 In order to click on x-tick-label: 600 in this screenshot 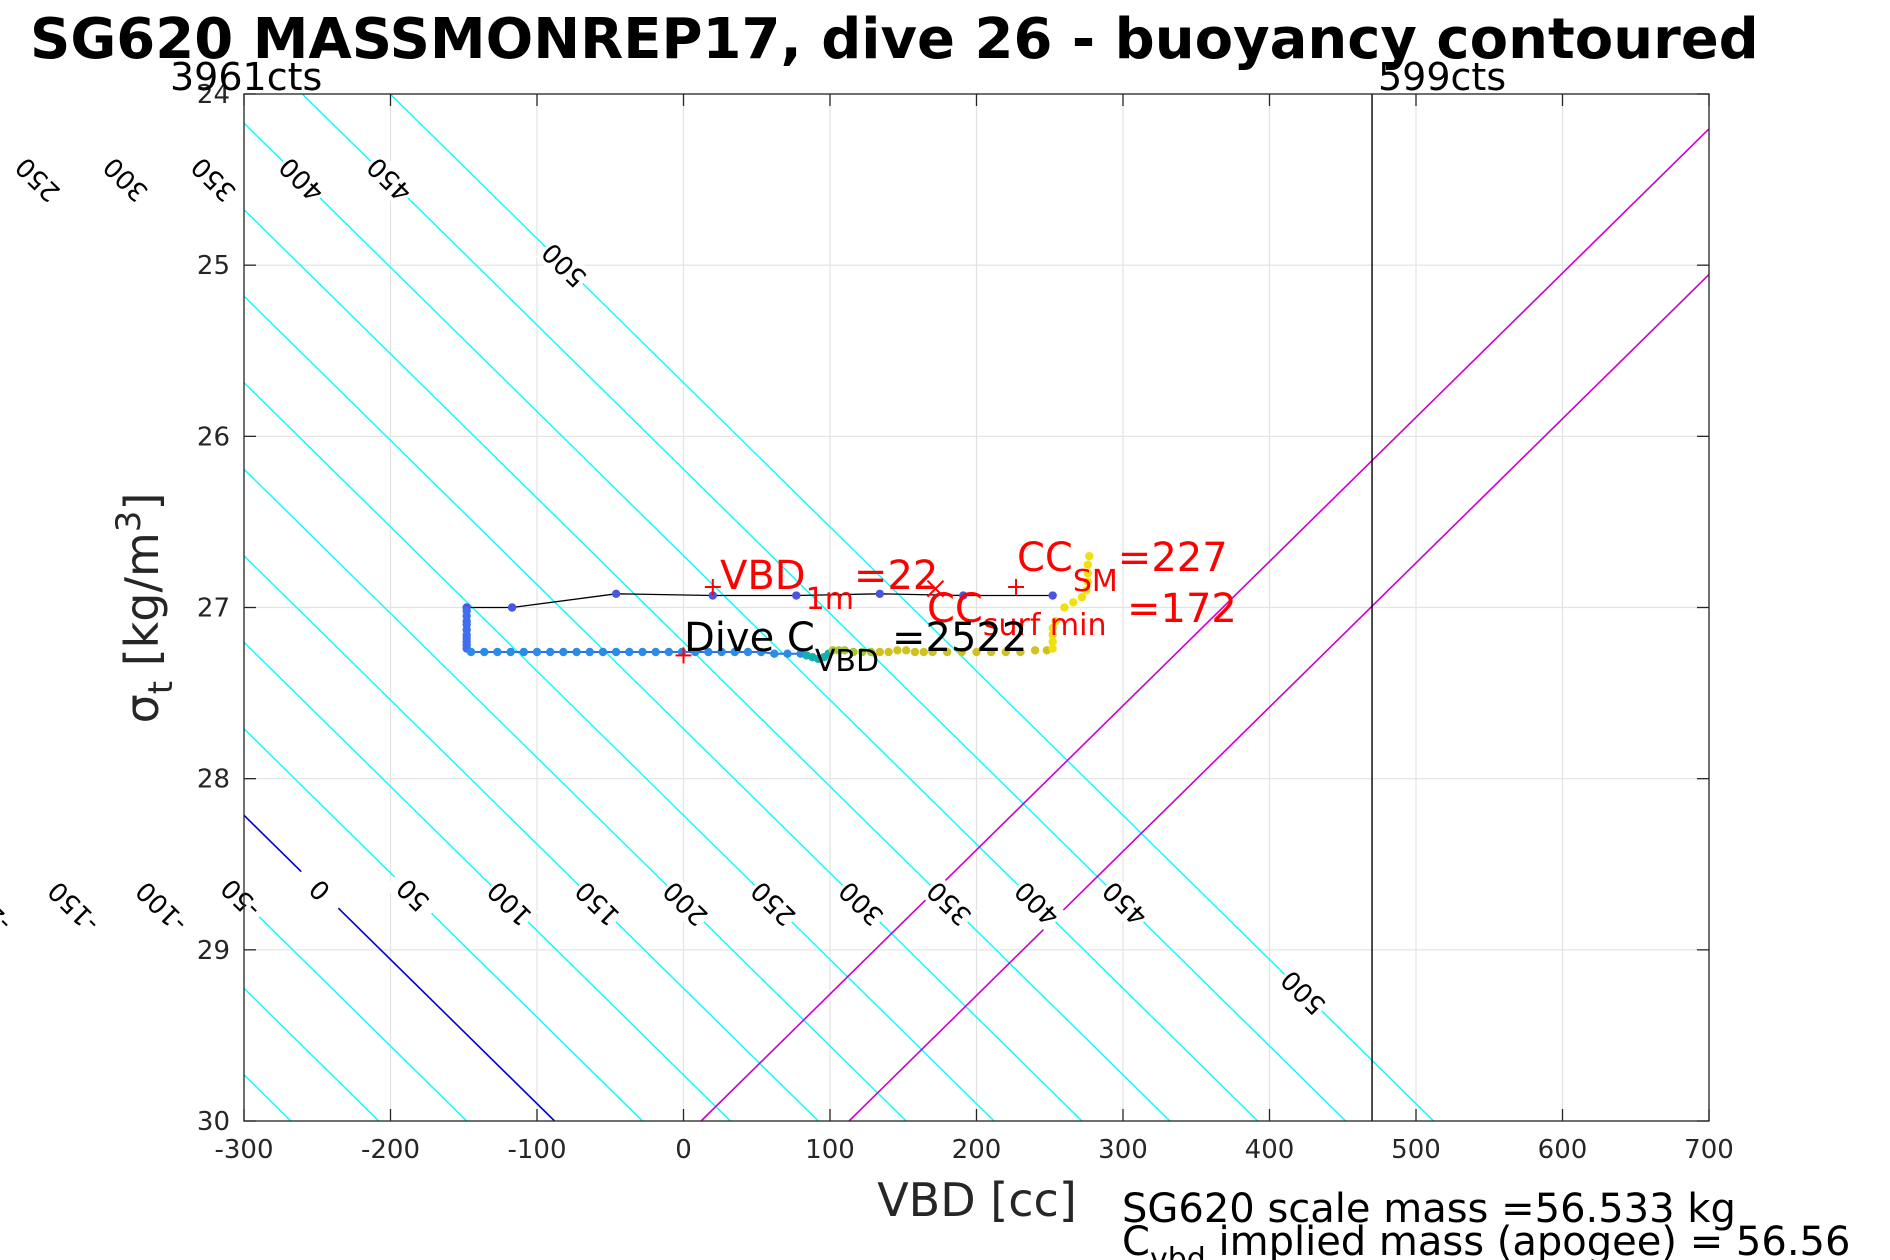, I will do `click(1563, 1150)`.